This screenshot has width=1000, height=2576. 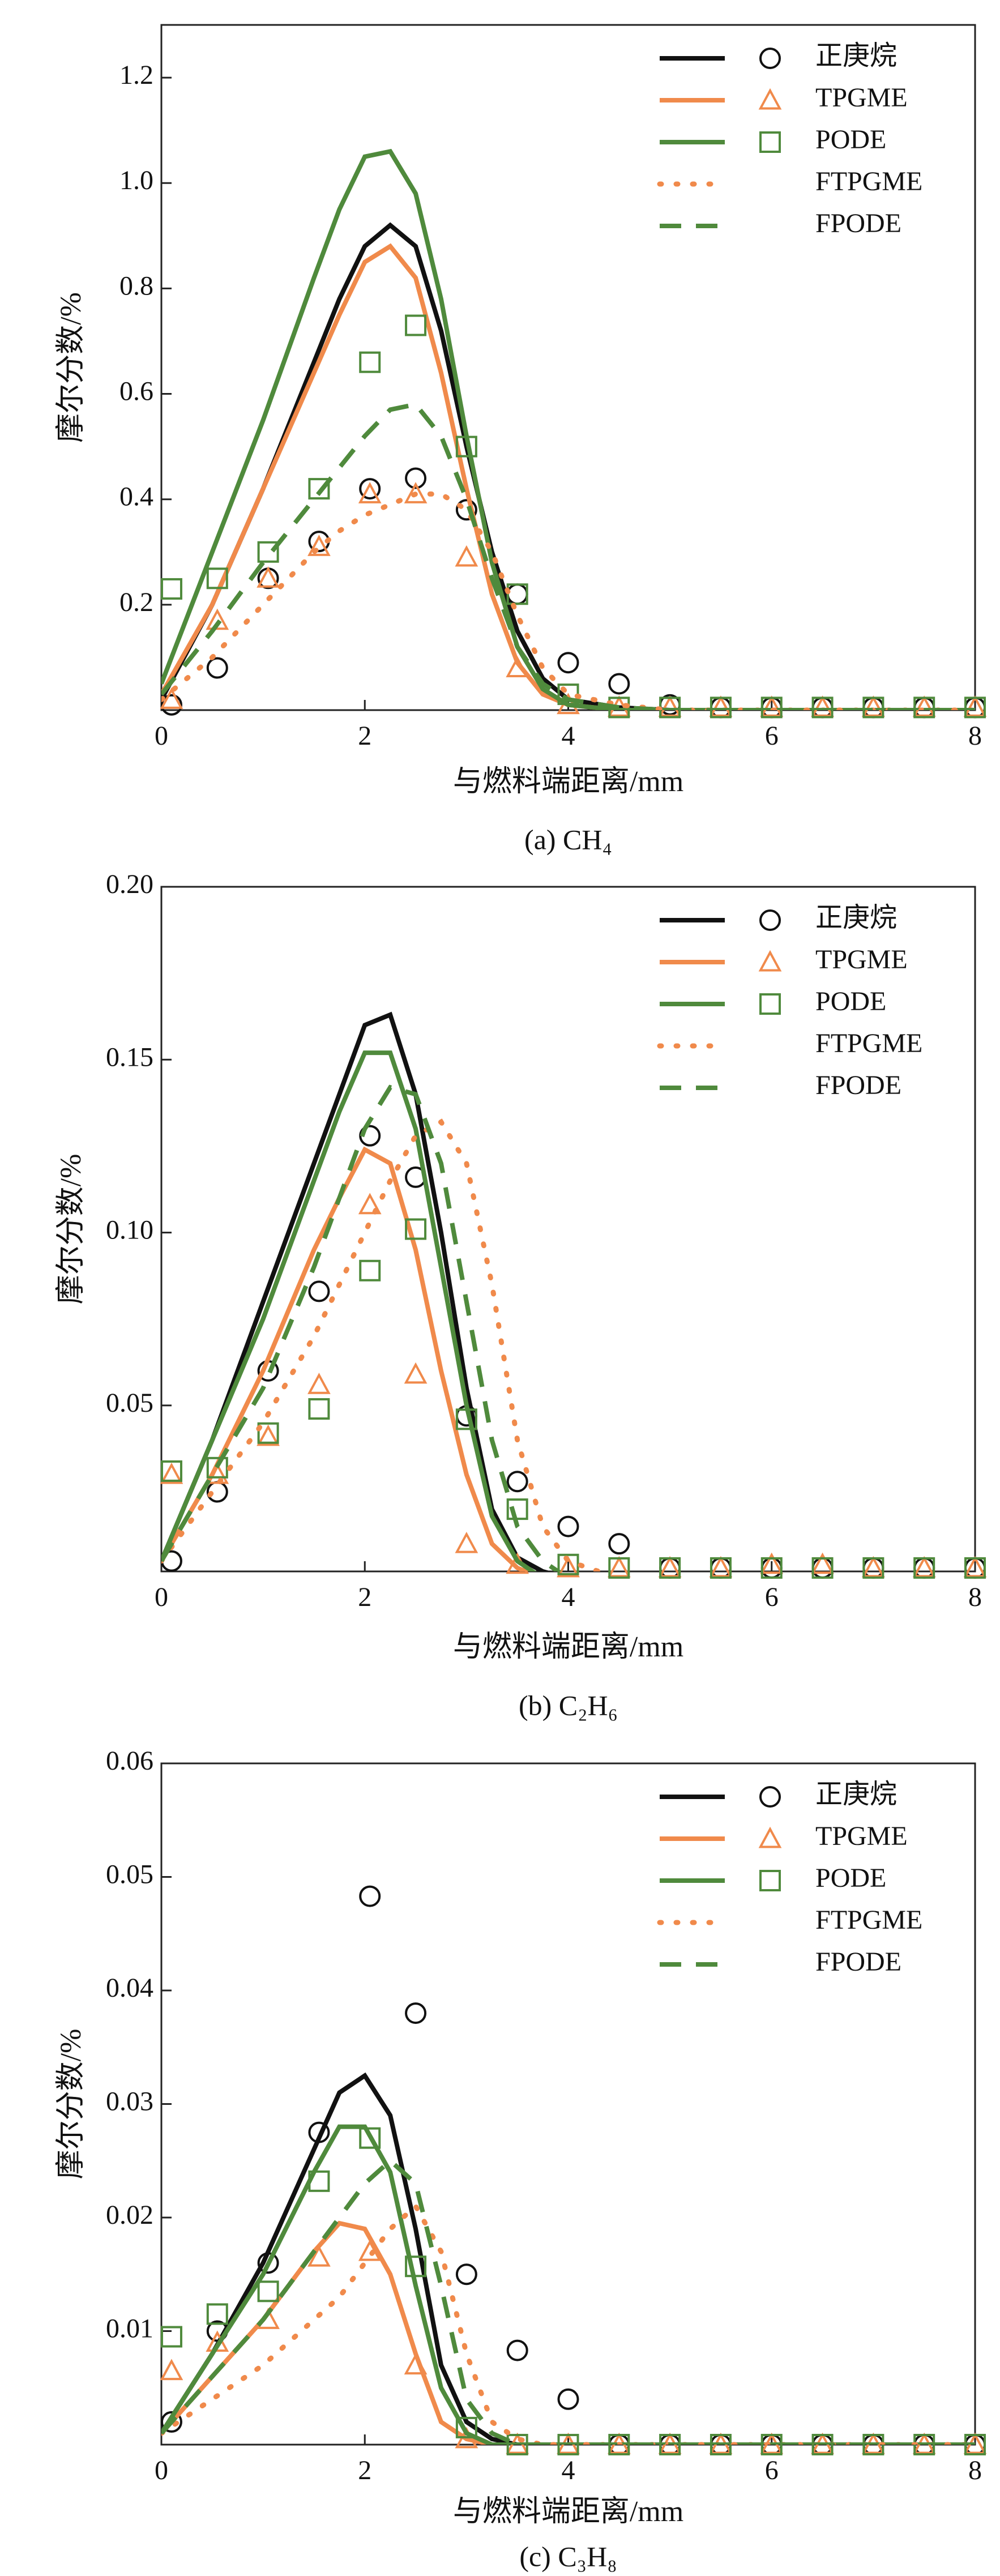 I want to click on y-axis-label: 摩尔分数/%, so click(x=71, y=1229).